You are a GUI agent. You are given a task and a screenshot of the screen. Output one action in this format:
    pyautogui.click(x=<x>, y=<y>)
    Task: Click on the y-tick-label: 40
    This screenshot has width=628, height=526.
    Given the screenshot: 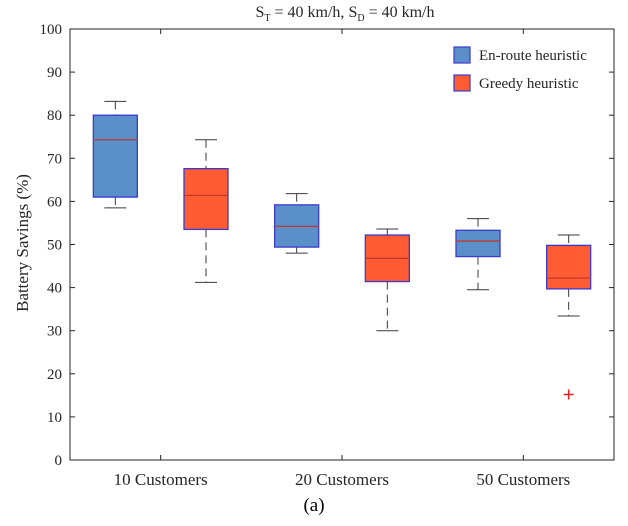 What is the action you would take?
    pyautogui.click(x=54, y=289)
    